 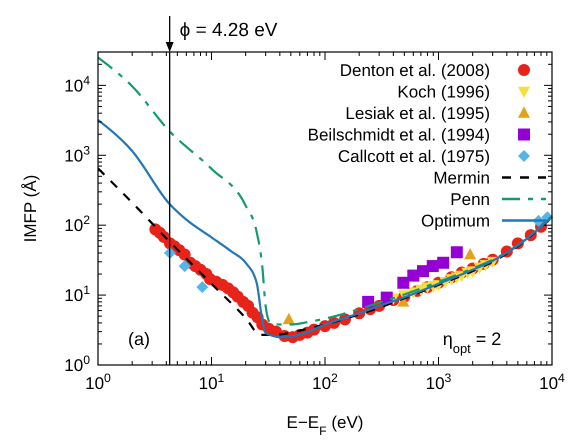 I want to click on annotation: η$_{opt}$ = 2, so click(x=472, y=342).